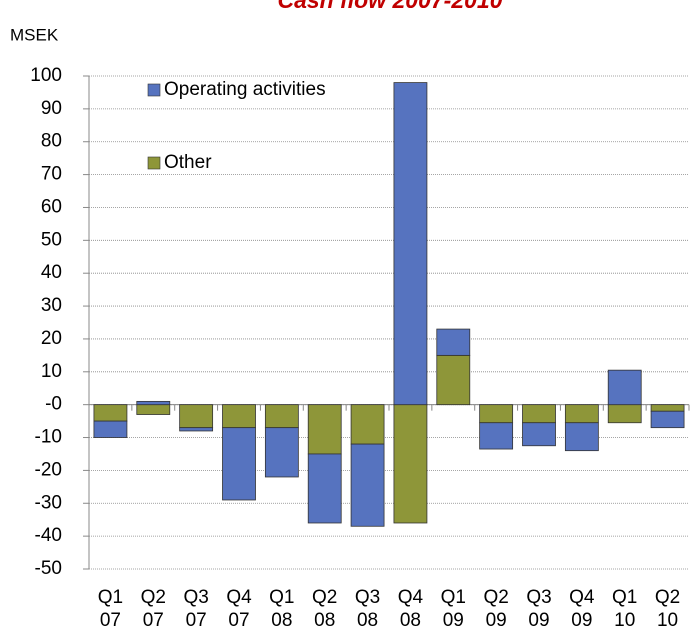 The width and height of the screenshot is (697, 639). What do you see at coordinates (188, 162) in the screenshot?
I see `legend-label: Other` at bounding box center [188, 162].